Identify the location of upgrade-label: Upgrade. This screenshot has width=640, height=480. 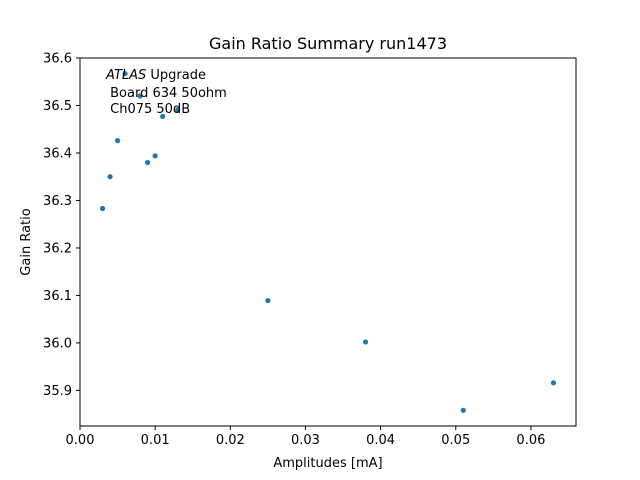
(176, 75).